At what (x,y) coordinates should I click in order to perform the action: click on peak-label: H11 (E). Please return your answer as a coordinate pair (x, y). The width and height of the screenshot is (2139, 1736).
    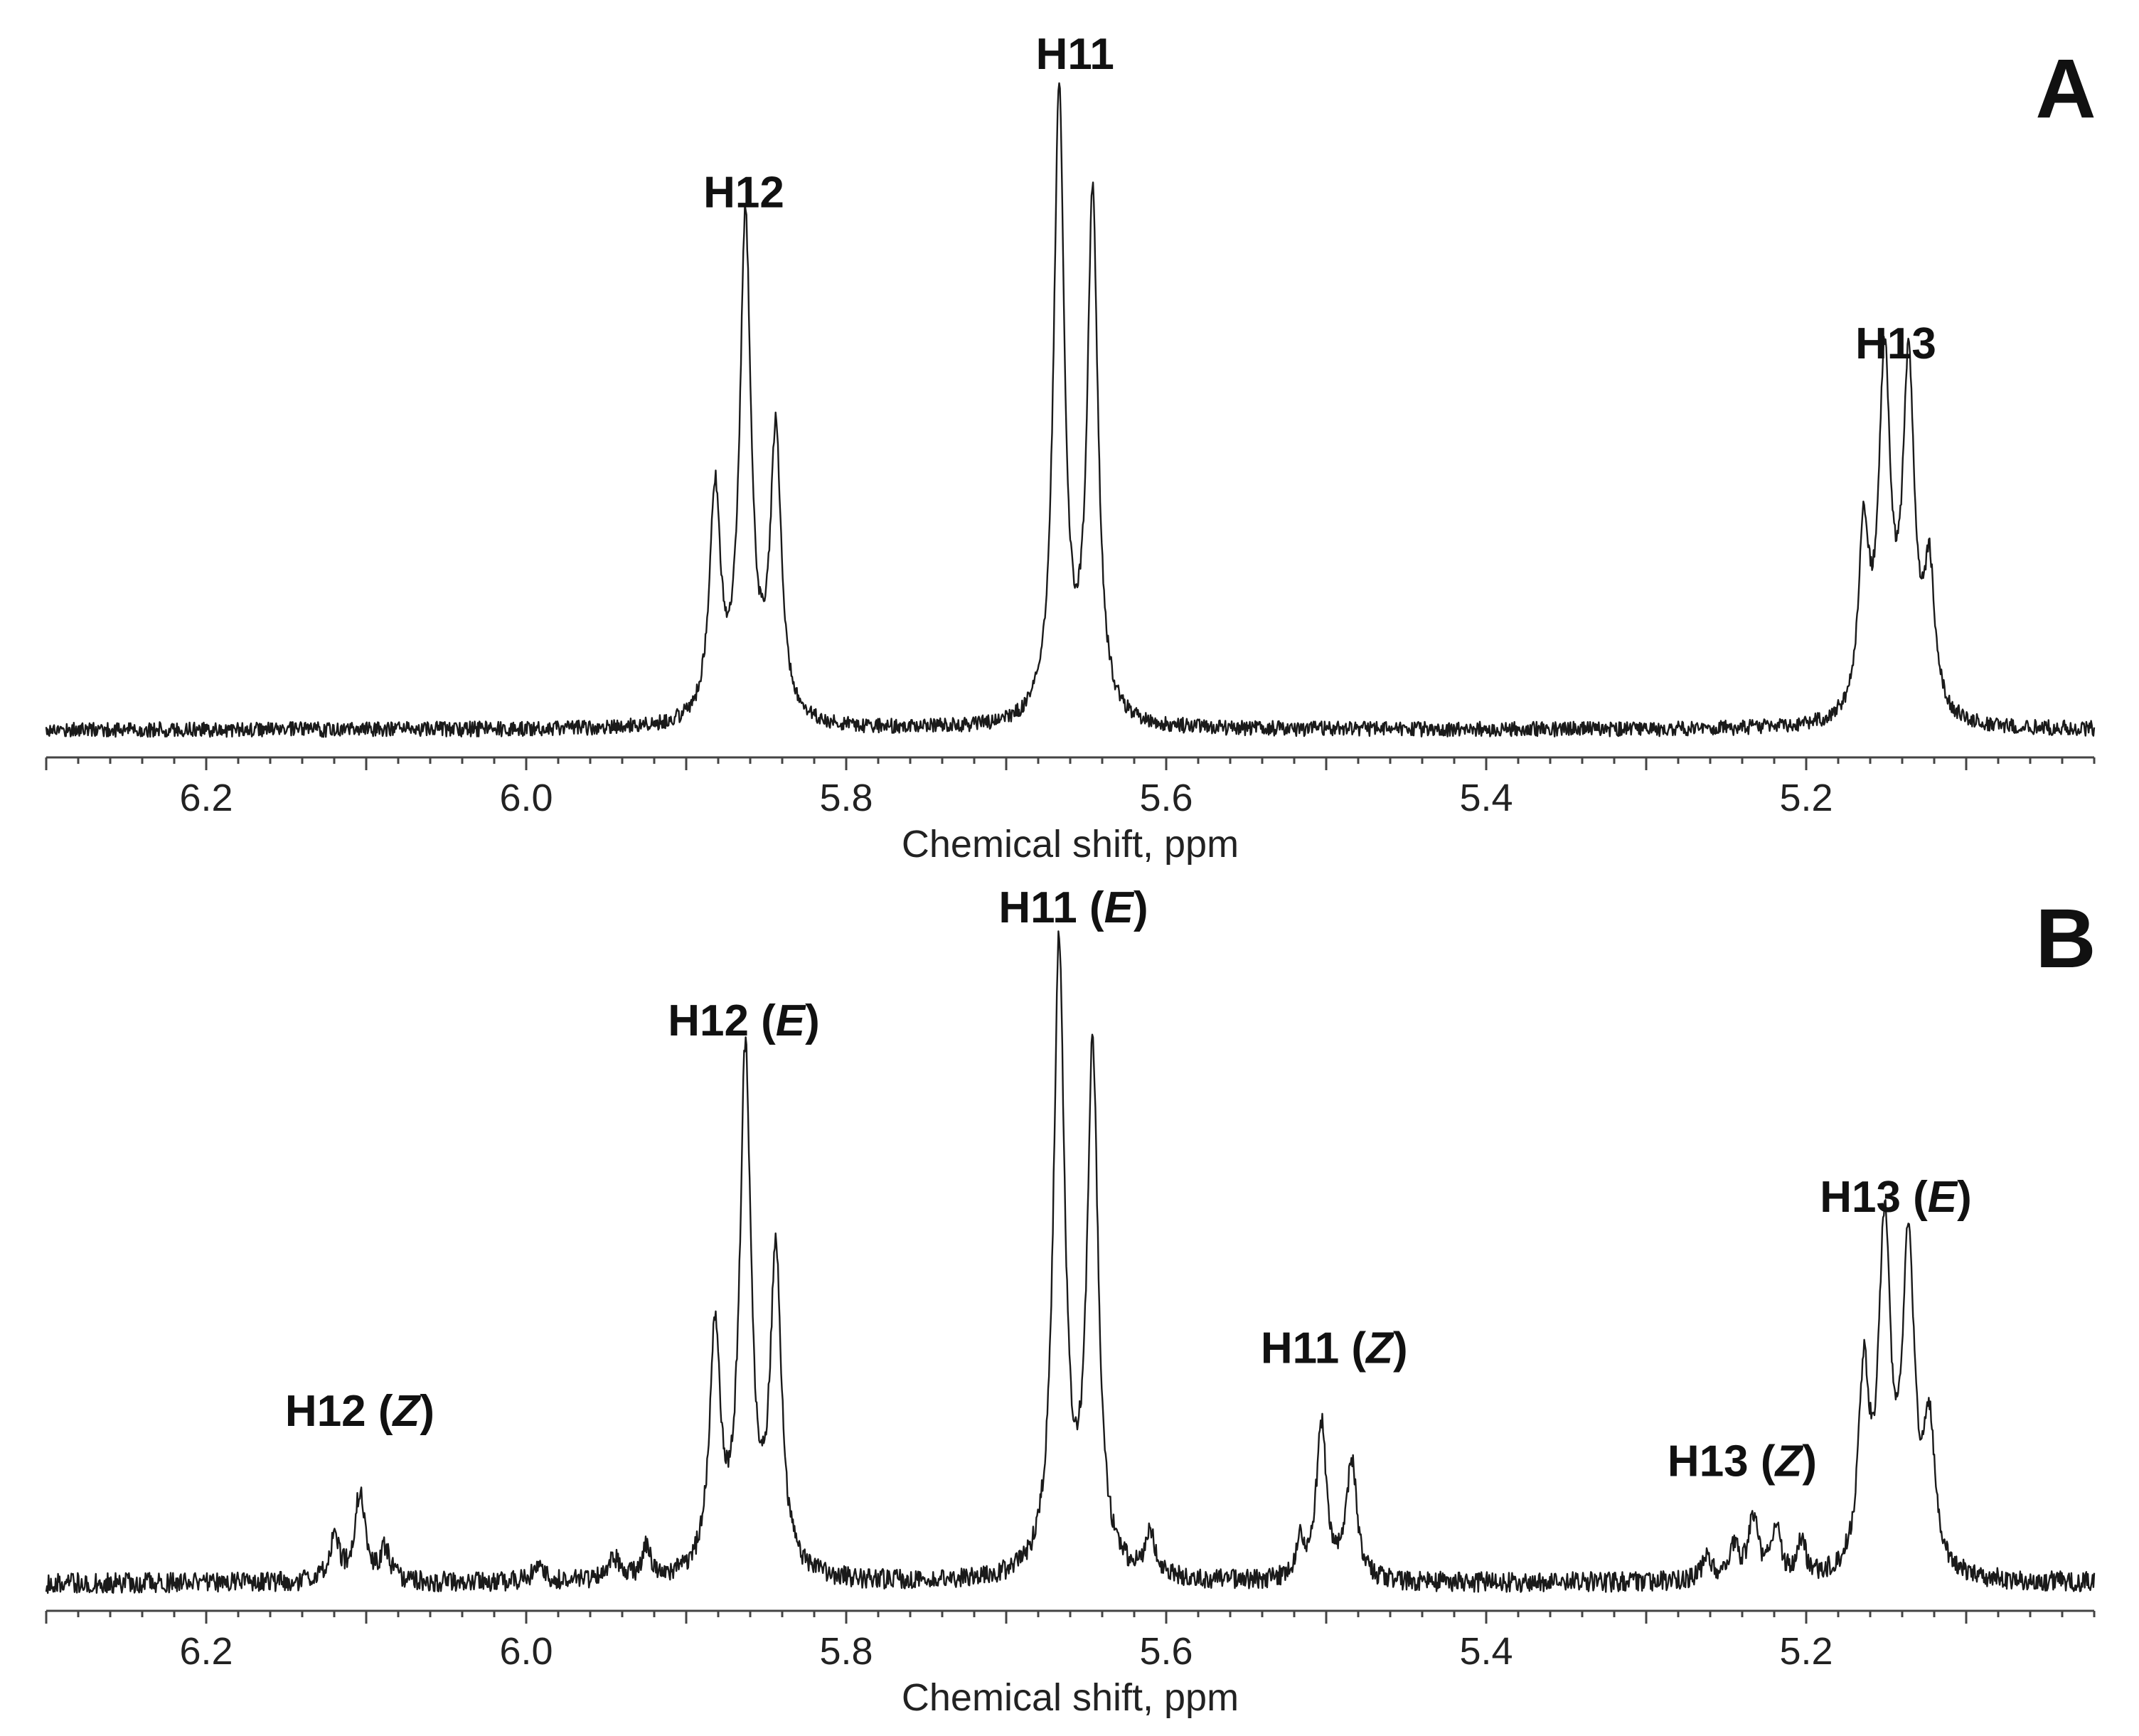
    Looking at the image, I should click on (1073, 908).